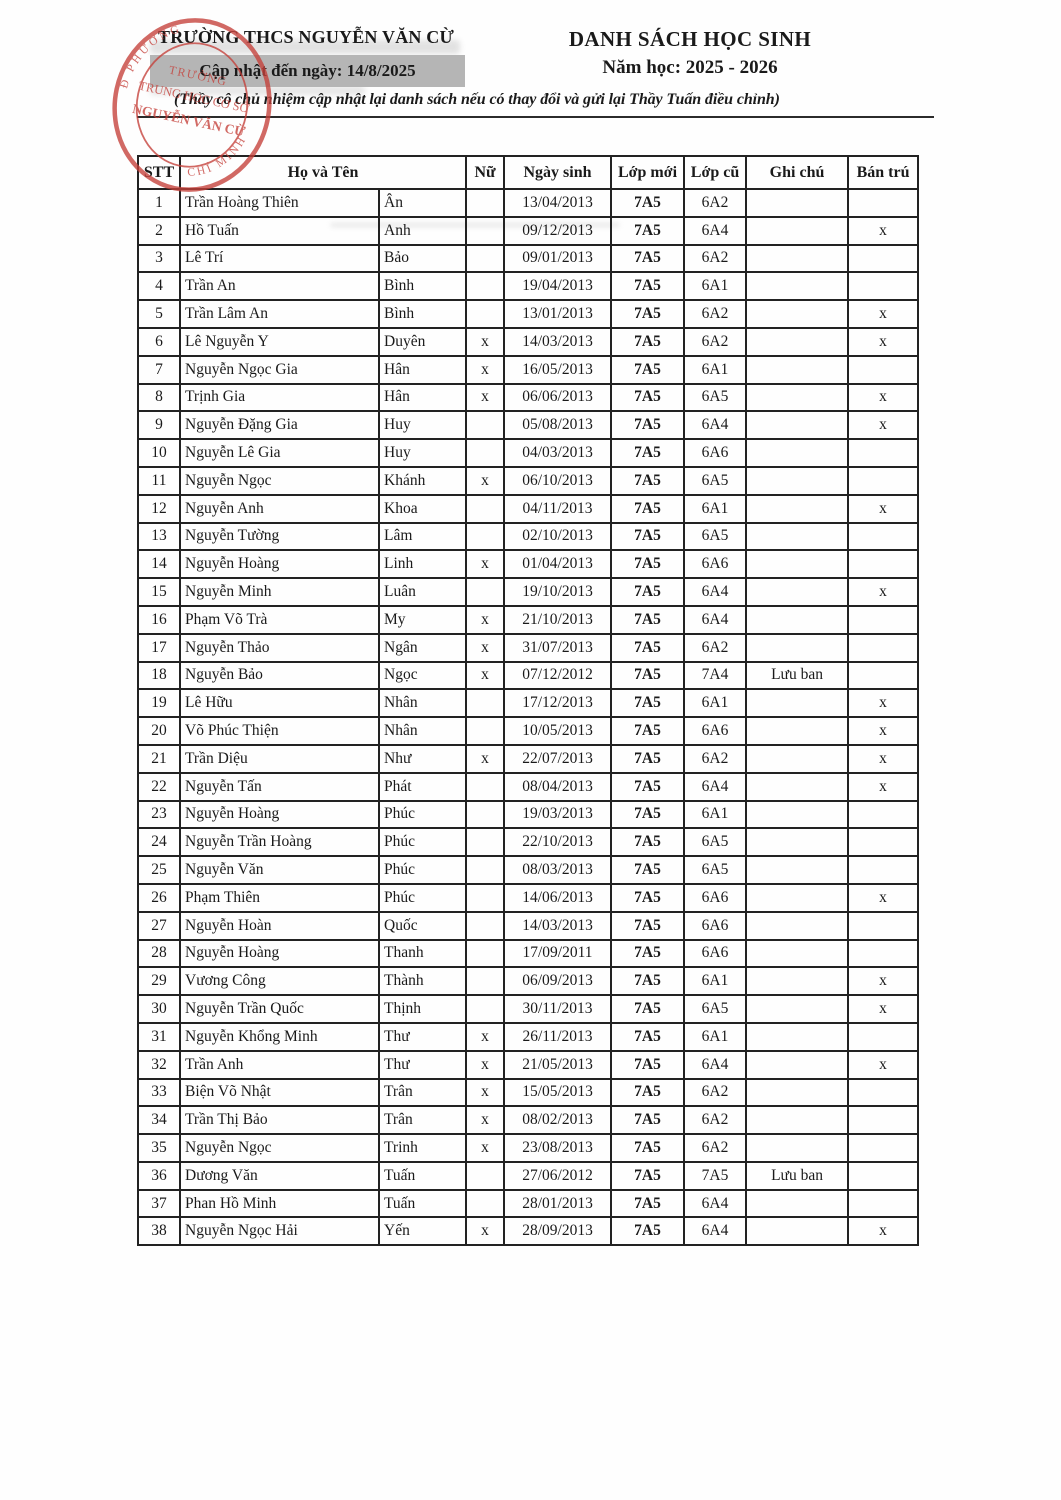 This screenshot has width=1061, height=1500. I want to click on cell-stt: 3, so click(159, 258).